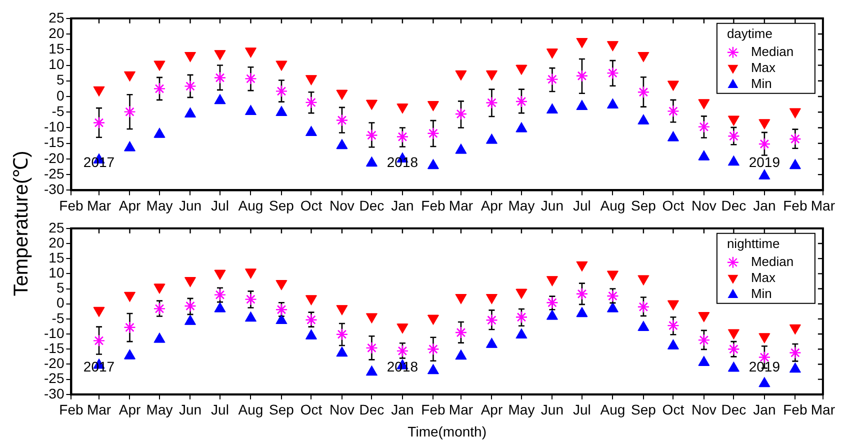 Image resolution: width=846 pixels, height=443 pixels. I want to click on y-axis-title: Temperature(℃), so click(22, 223).